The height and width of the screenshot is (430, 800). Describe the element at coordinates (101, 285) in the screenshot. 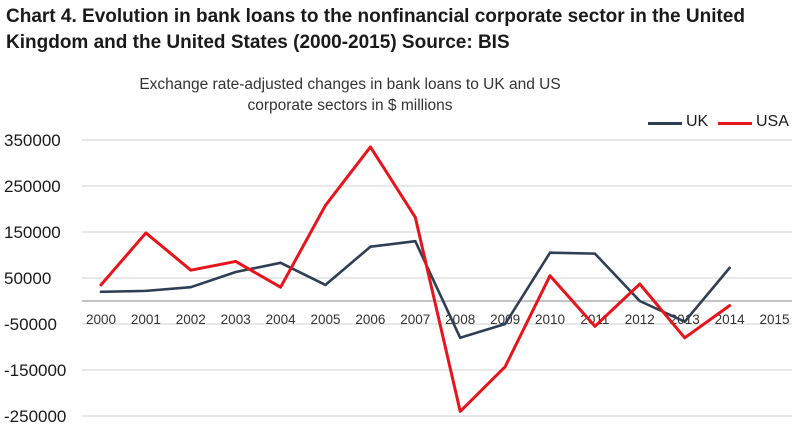

I see `data-point-usa-2000` at that location.